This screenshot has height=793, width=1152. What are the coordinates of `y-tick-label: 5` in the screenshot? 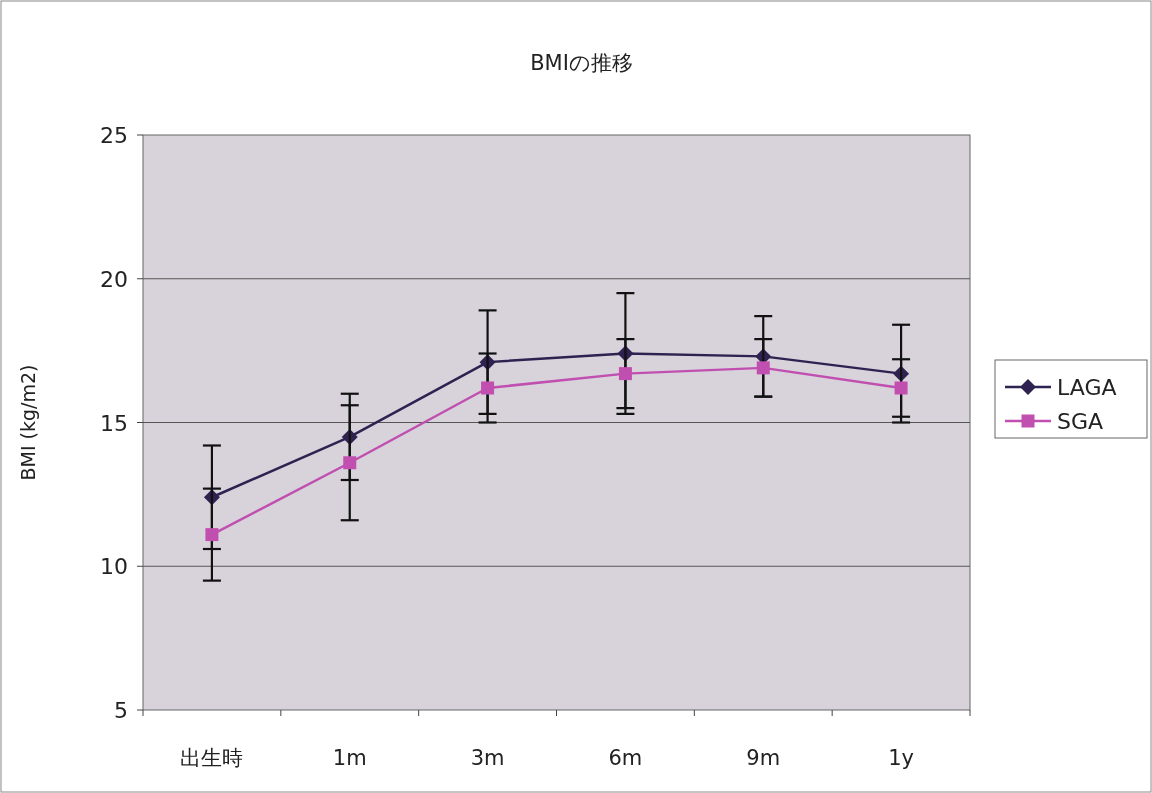 It's located at (121, 710).